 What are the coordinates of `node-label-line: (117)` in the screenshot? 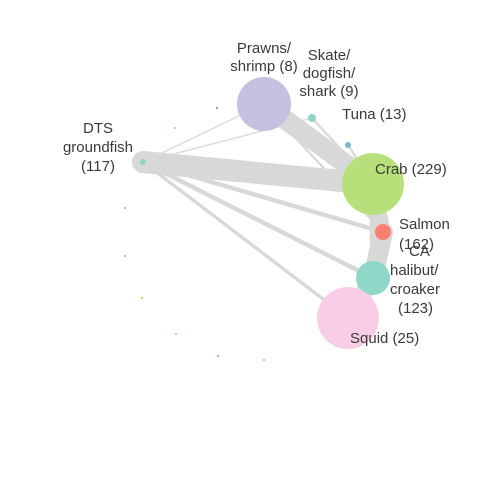 It's located at (98, 166).